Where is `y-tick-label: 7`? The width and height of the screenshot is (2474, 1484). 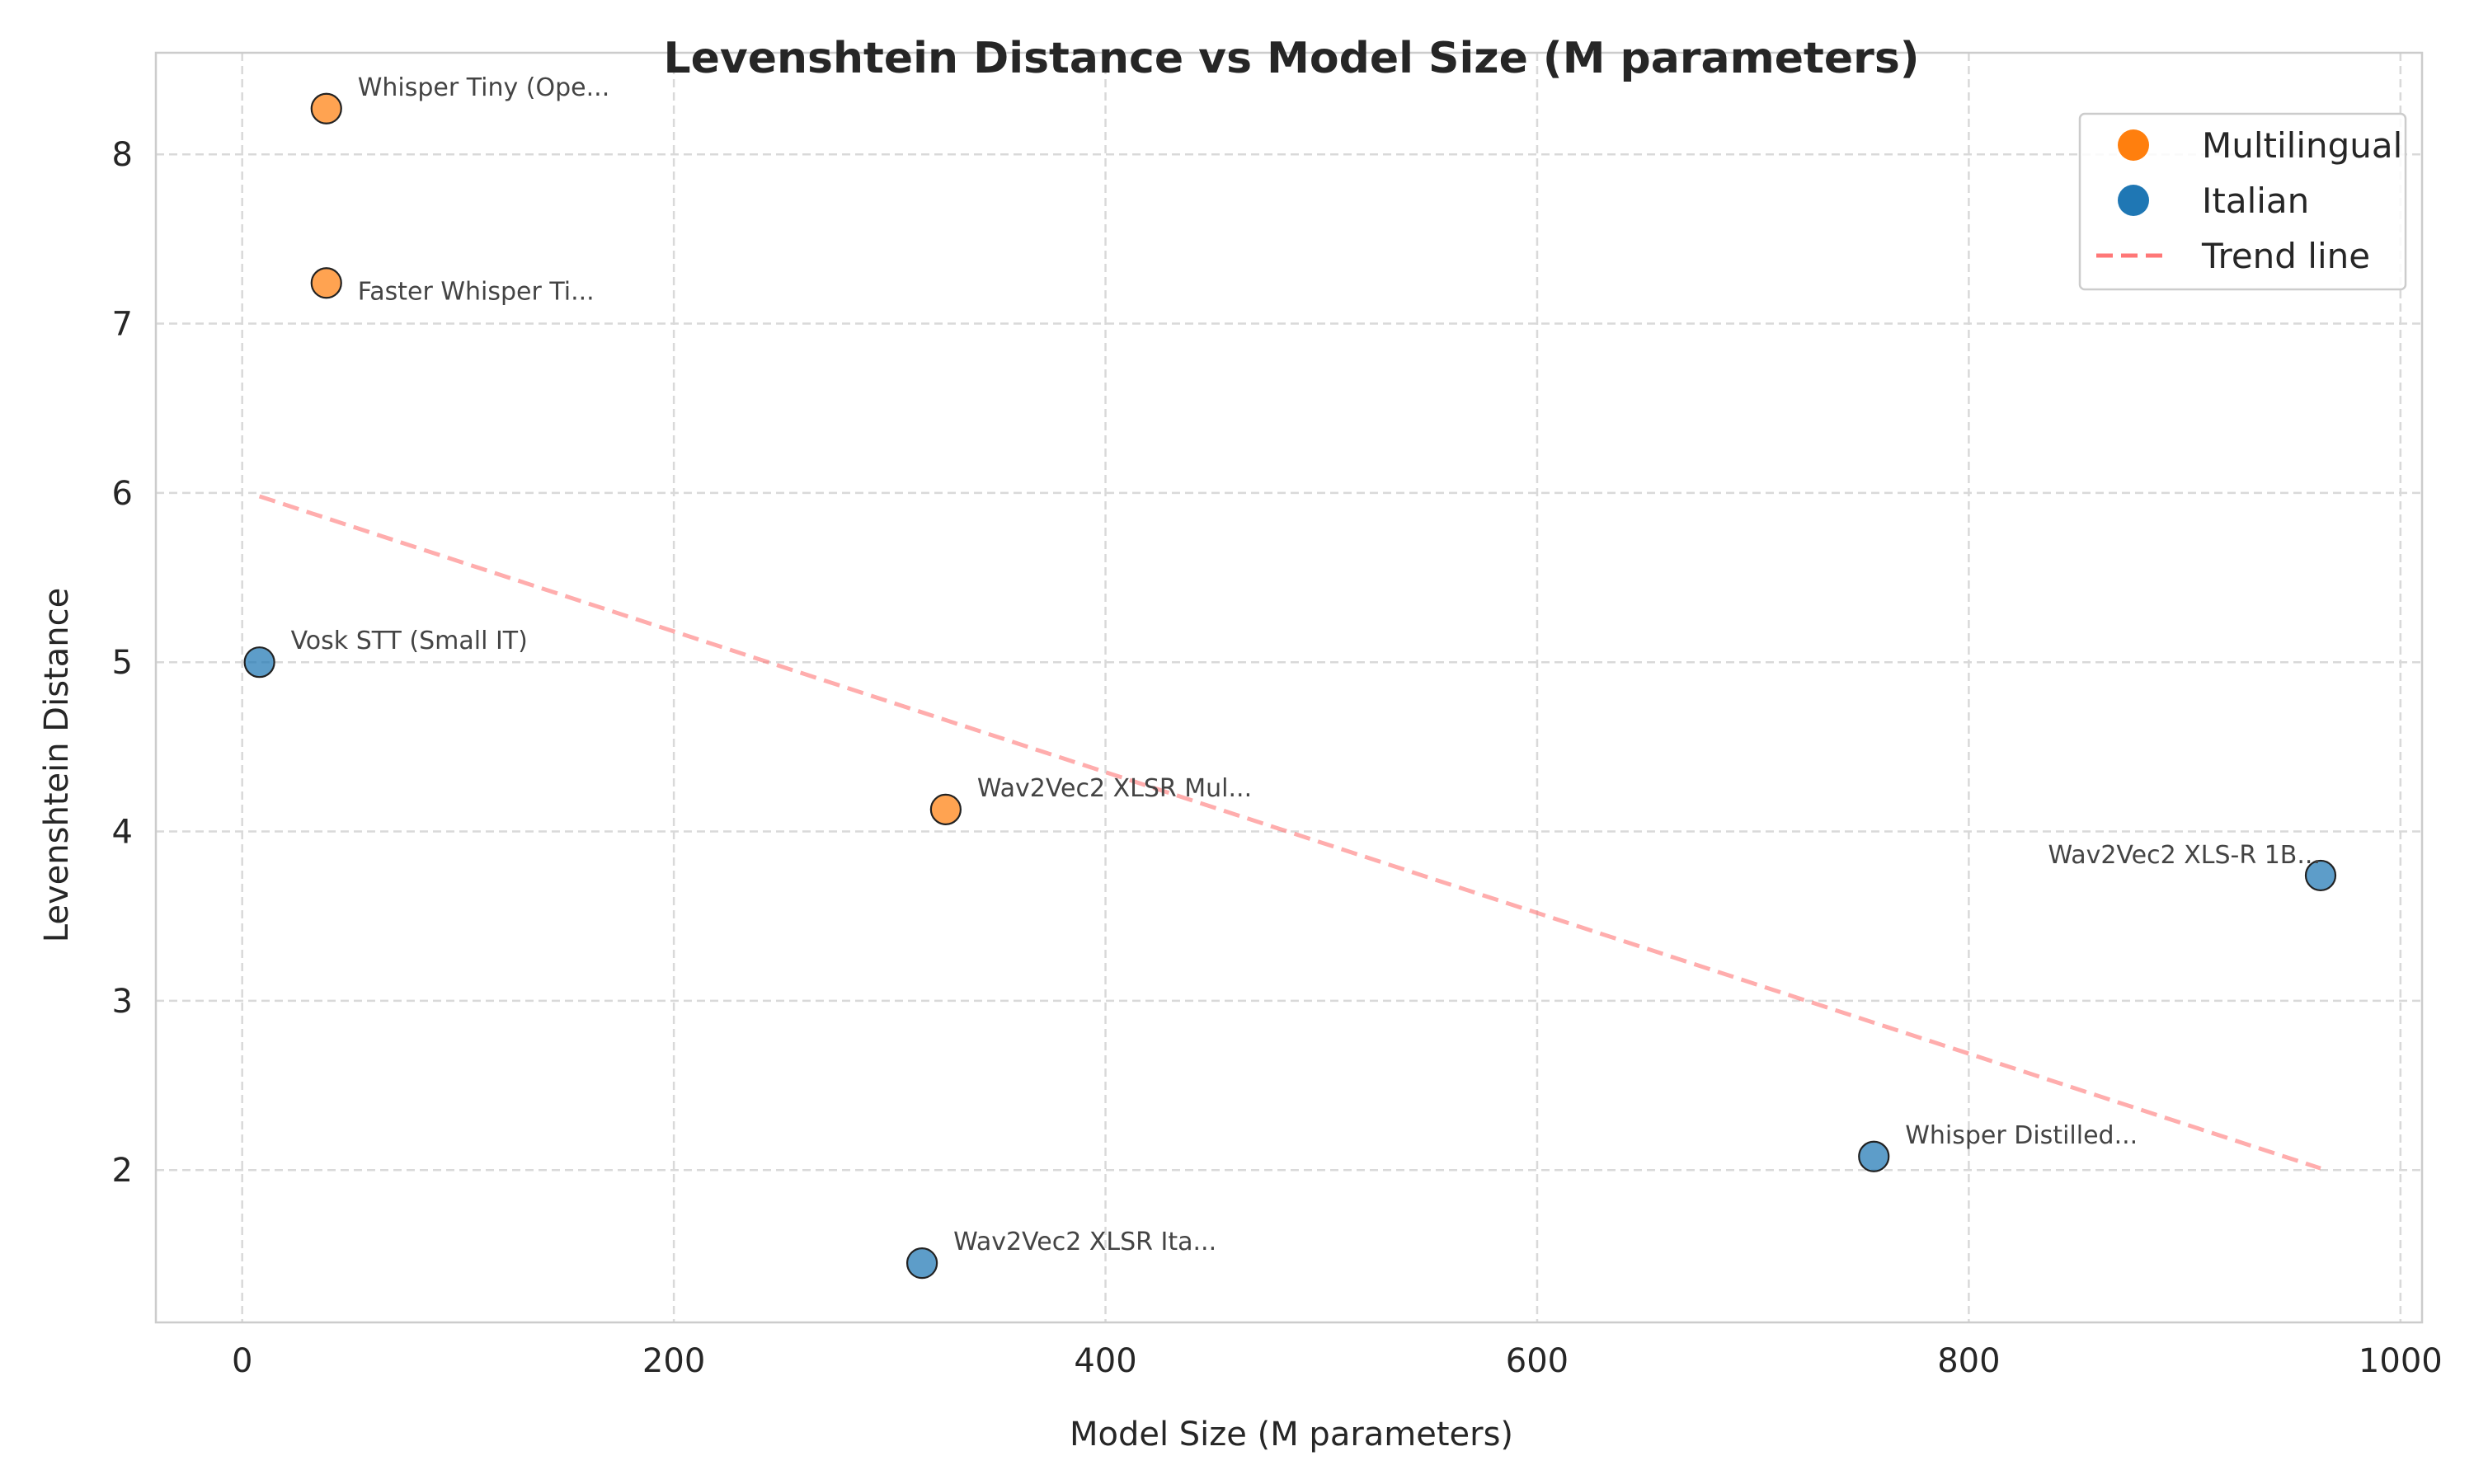 y-tick-label: 7 is located at coordinates (122, 325).